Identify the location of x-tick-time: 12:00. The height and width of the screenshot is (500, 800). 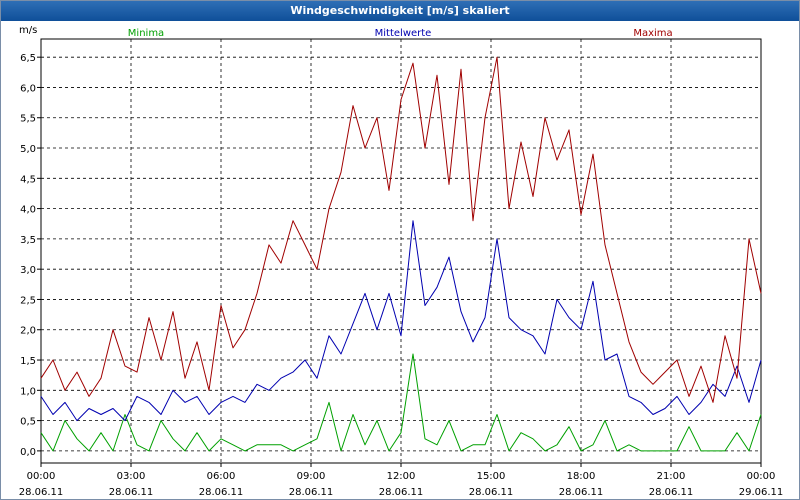
(401, 476).